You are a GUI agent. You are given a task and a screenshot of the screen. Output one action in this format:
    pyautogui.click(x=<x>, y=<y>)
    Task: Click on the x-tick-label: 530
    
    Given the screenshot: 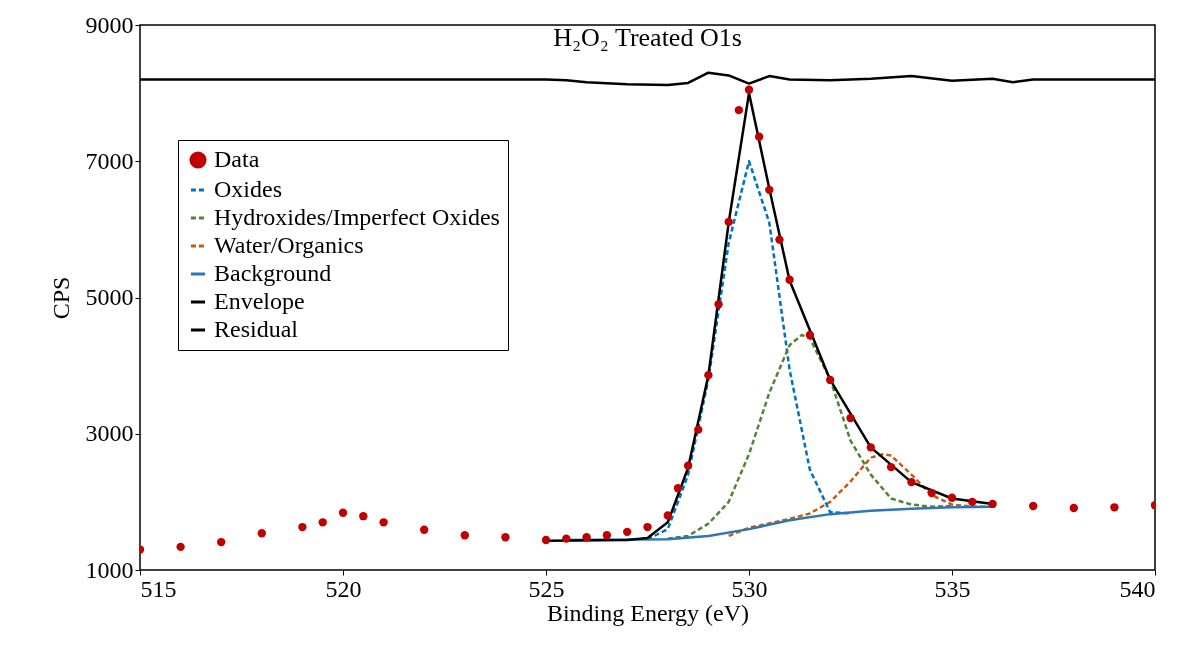 What is the action you would take?
    pyautogui.click(x=749, y=588)
    